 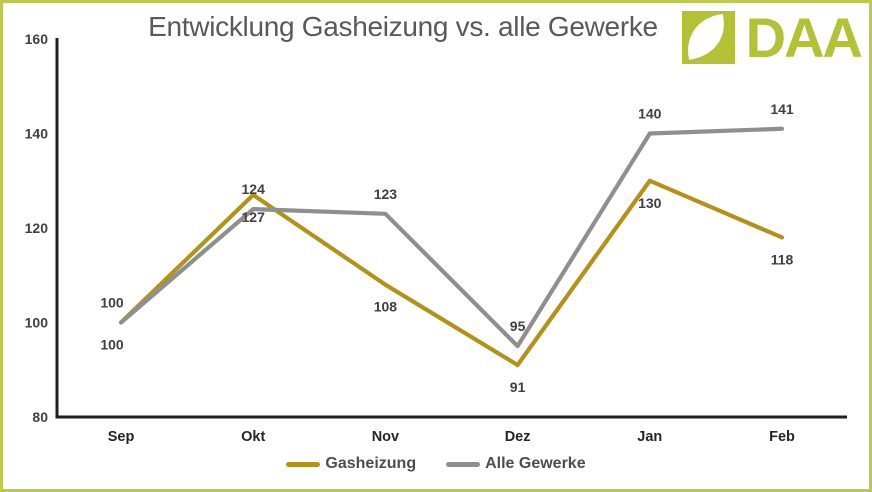 I want to click on legend-swatch-alle-gewerke, so click(x=463, y=464).